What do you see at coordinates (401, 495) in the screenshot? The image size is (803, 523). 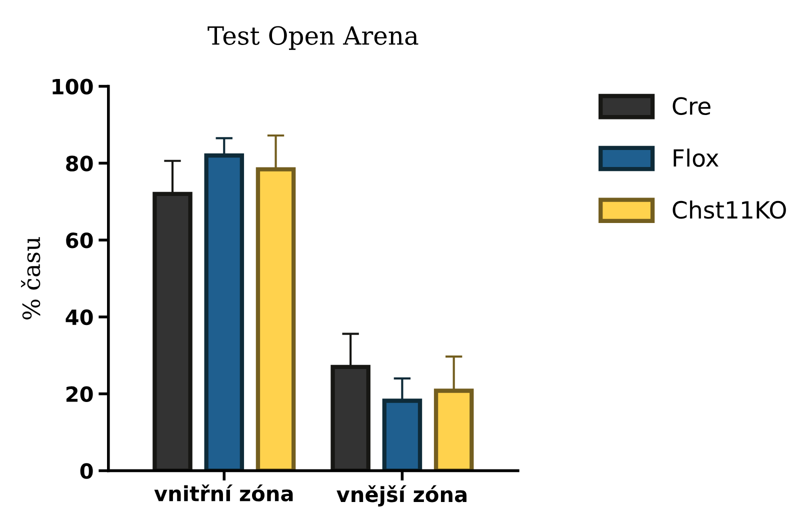 I see `x-tick-label: vnější zóna` at bounding box center [401, 495].